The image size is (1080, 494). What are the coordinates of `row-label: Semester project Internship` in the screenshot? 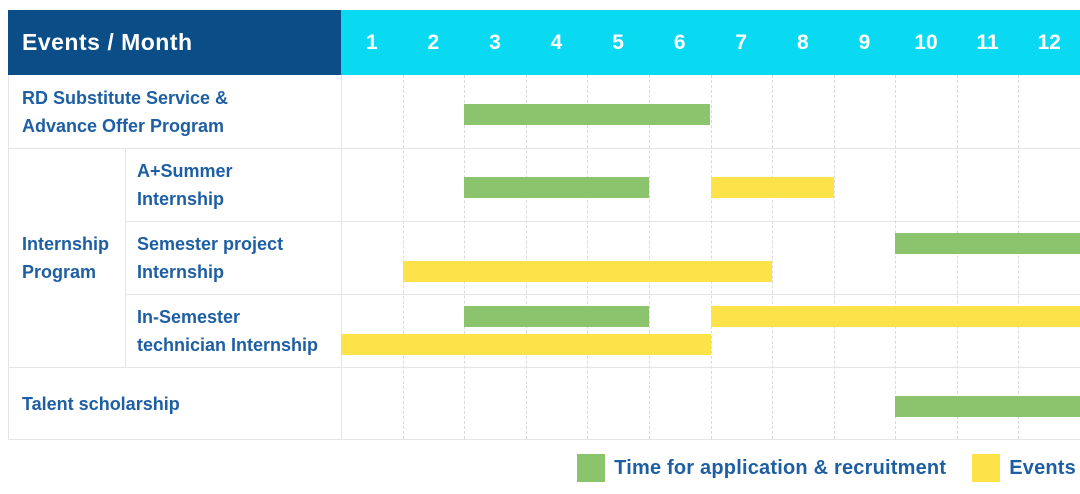 It's located at (210, 257).